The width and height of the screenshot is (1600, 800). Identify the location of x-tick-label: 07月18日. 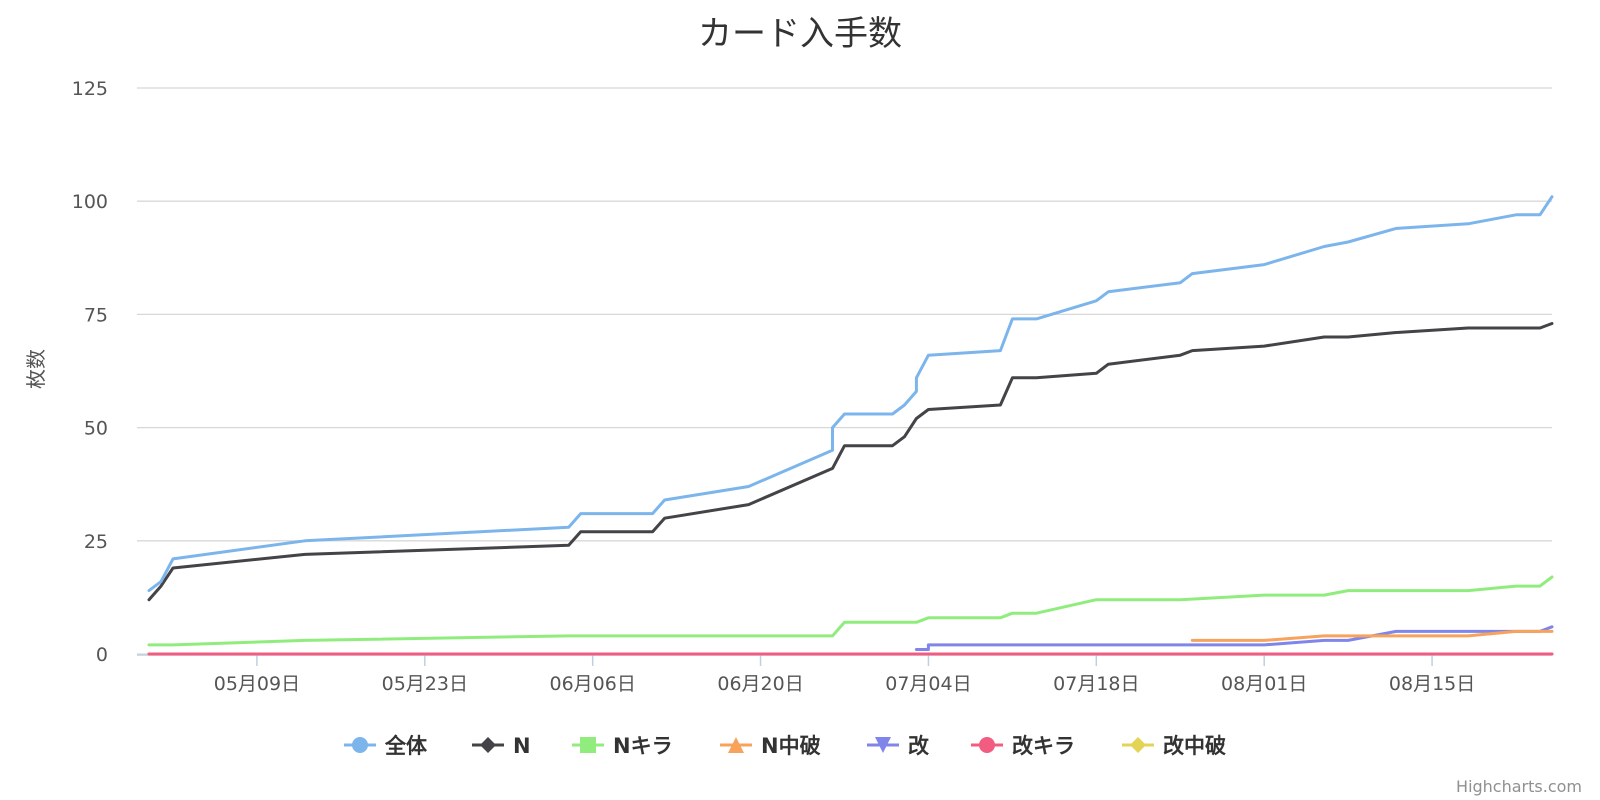
(1096, 684).